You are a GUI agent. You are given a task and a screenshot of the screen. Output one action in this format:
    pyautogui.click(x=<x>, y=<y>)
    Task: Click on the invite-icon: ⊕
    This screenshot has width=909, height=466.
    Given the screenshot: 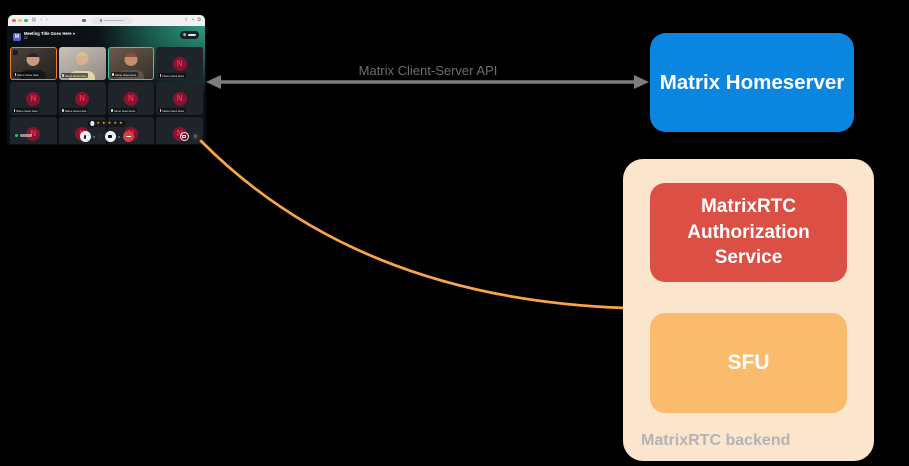 What is the action you would take?
    pyautogui.click(x=184, y=34)
    